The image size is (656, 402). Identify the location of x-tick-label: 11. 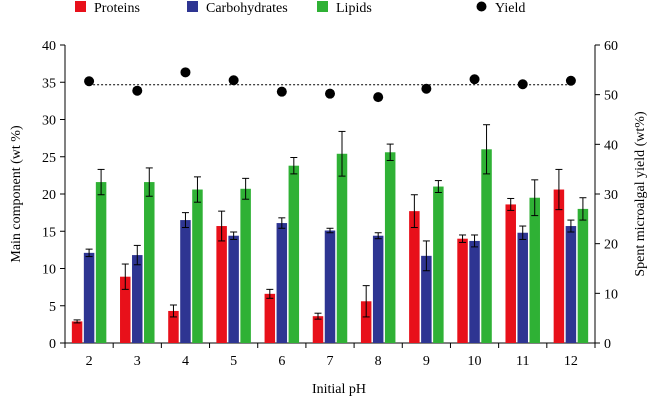
(522, 361).